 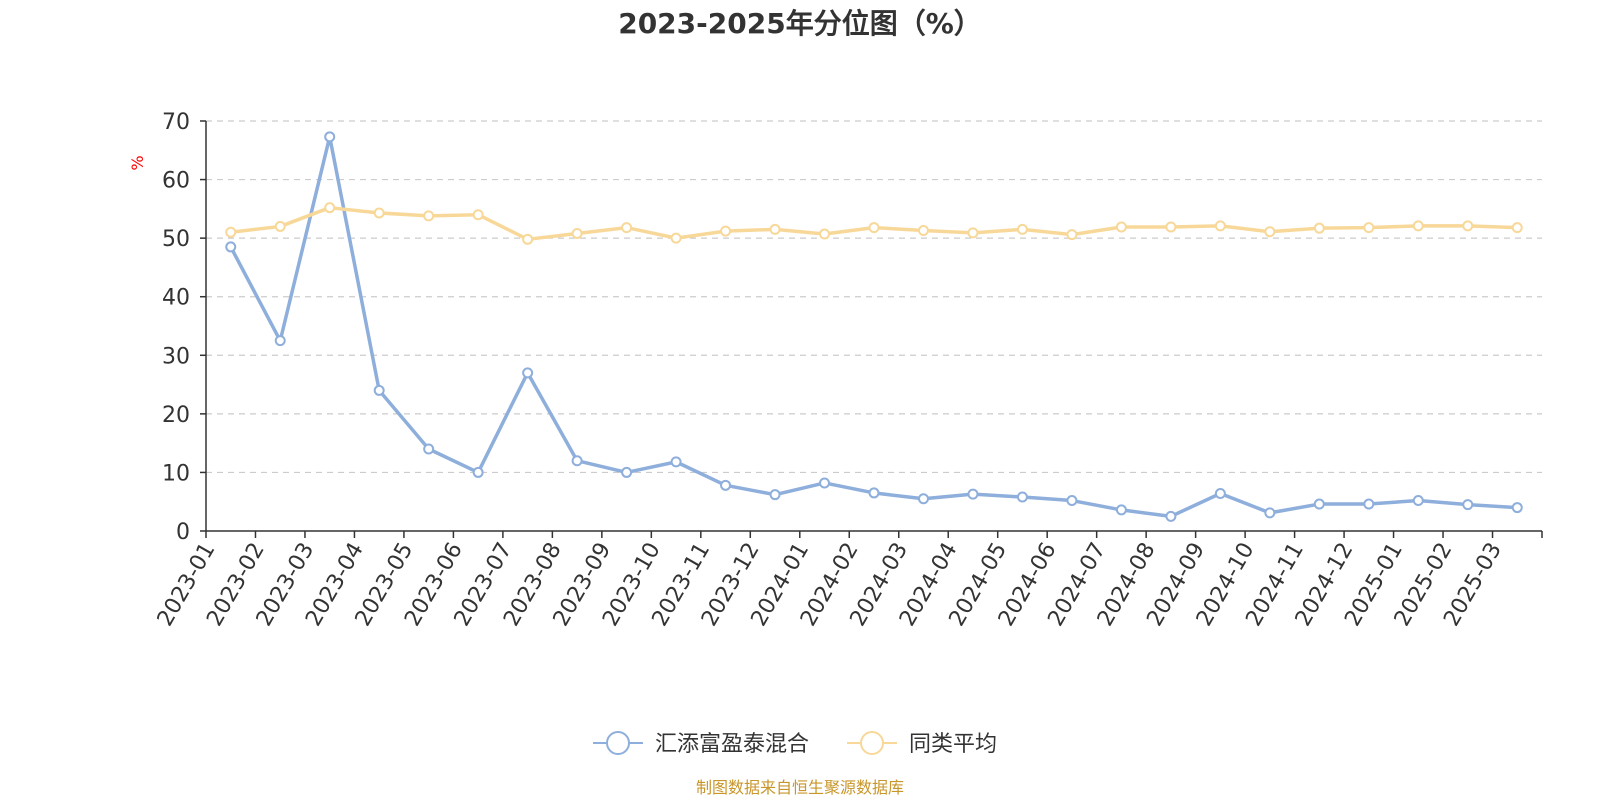 I want to click on legend-item: 同类平均, so click(x=922, y=744).